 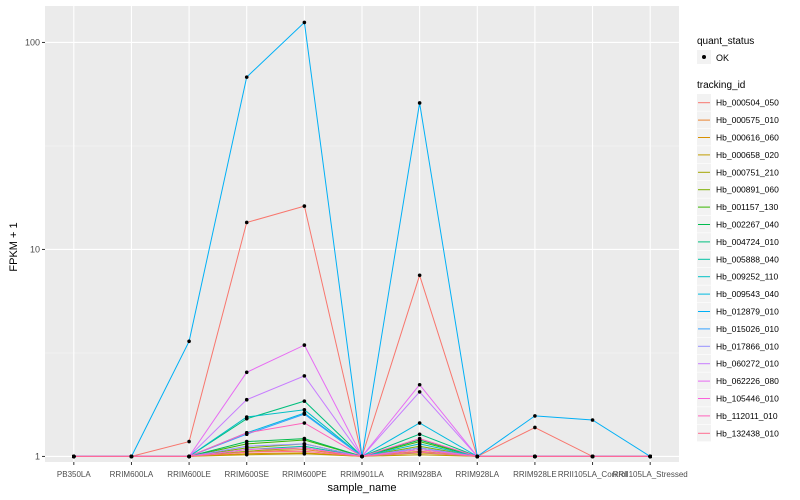 What do you see at coordinates (189, 474) in the screenshot?
I see `x-tick-label: RRIM600LE` at bounding box center [189, 474].